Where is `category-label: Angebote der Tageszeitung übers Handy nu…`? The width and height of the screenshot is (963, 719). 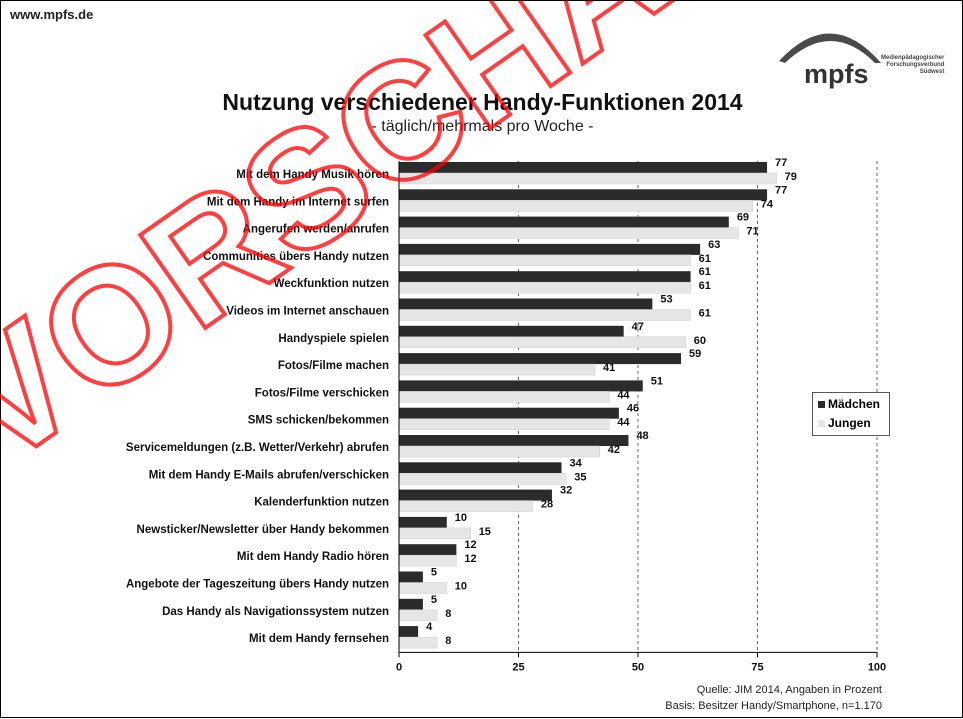
category-label: Angebote der Tageszeitung übers Handy nu… is located at coordinates (257, 585).